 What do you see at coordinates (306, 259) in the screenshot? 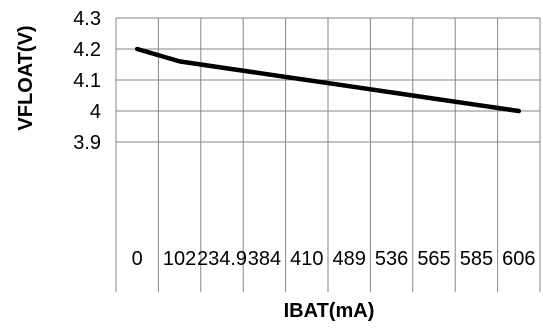
I see `x-tick-label: 410` at bounding box center [306, 259].